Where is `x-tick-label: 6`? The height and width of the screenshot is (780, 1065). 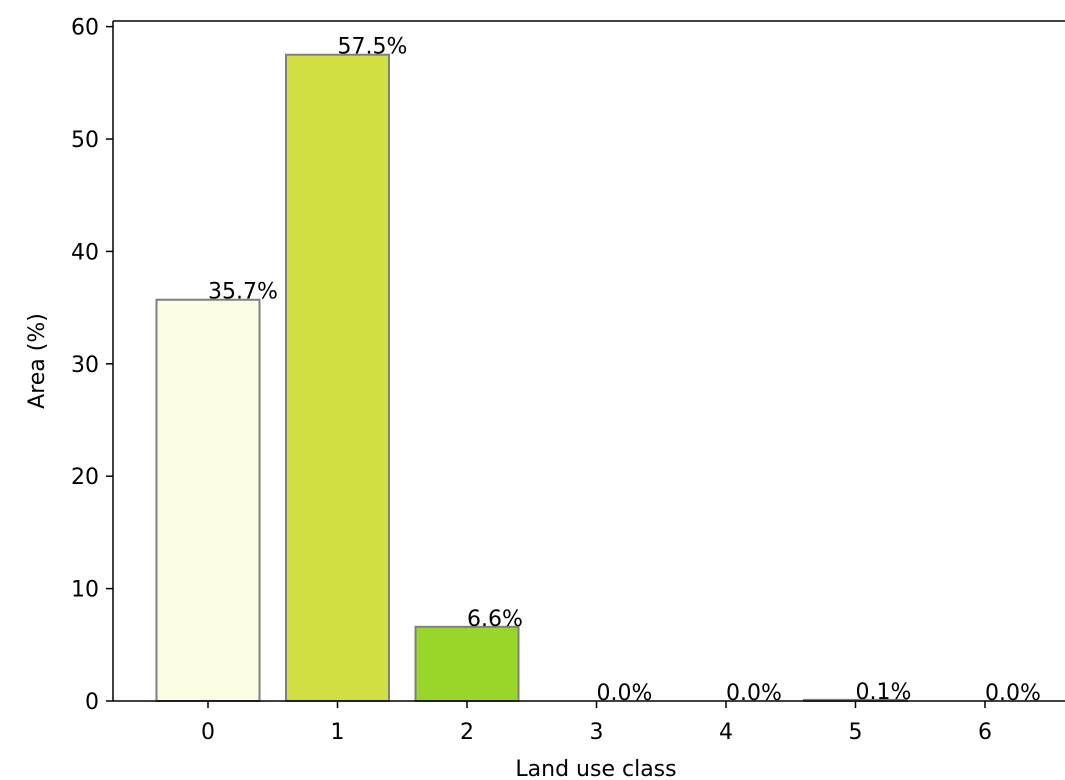 x-tick-label: 6 is located at coordinates (985, 732).